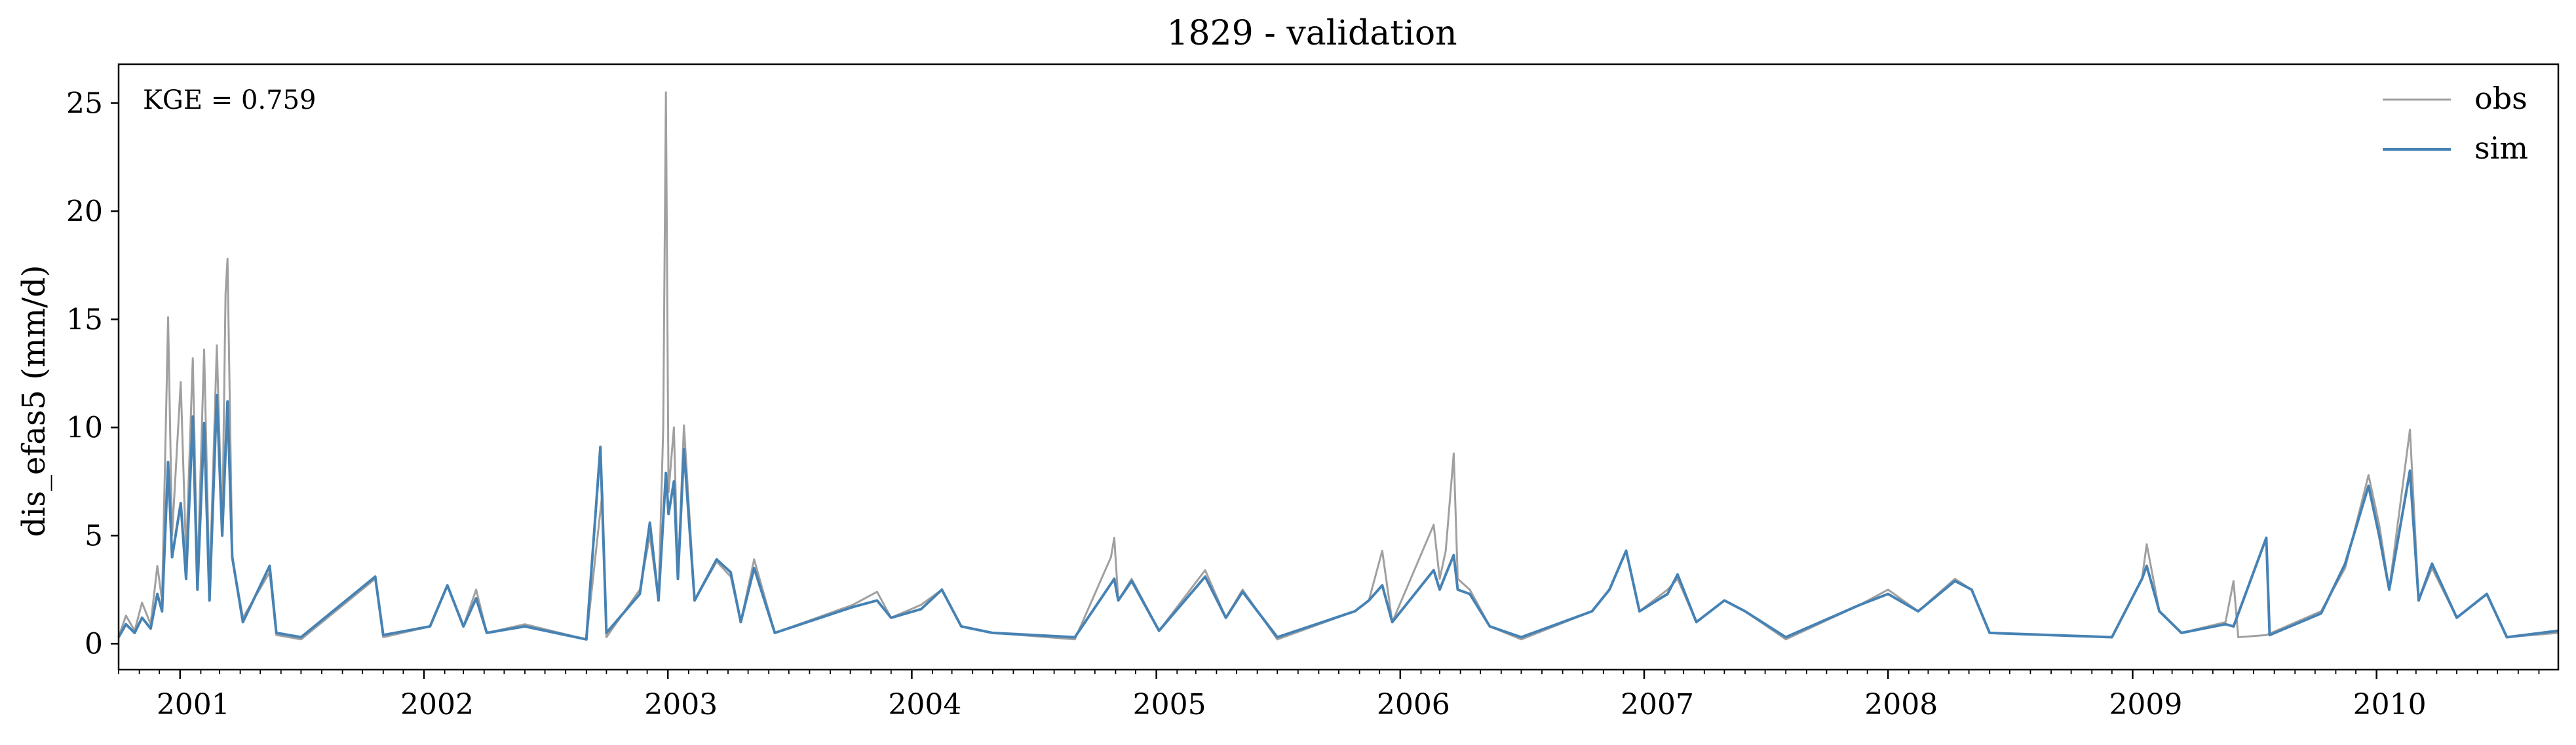 Image resolution: width=2576 pixels, height=745 pixels. Describe the element at coordinates (924, 704) in the screenshot. I see `x-tick-label: 2004` at that location.